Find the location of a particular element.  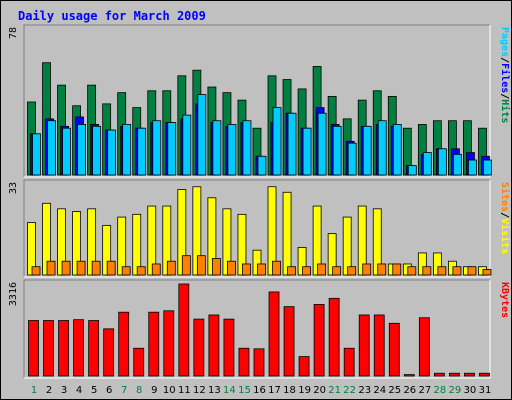

max-label-visits-sites: 33 is located at coordinates (13, 188).